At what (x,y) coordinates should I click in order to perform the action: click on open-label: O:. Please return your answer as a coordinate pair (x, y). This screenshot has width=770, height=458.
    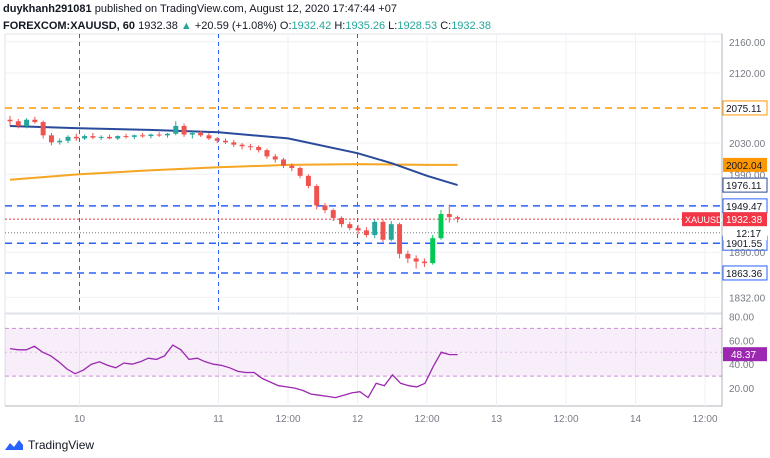
    Looking at the image, I should click on (285, 26).